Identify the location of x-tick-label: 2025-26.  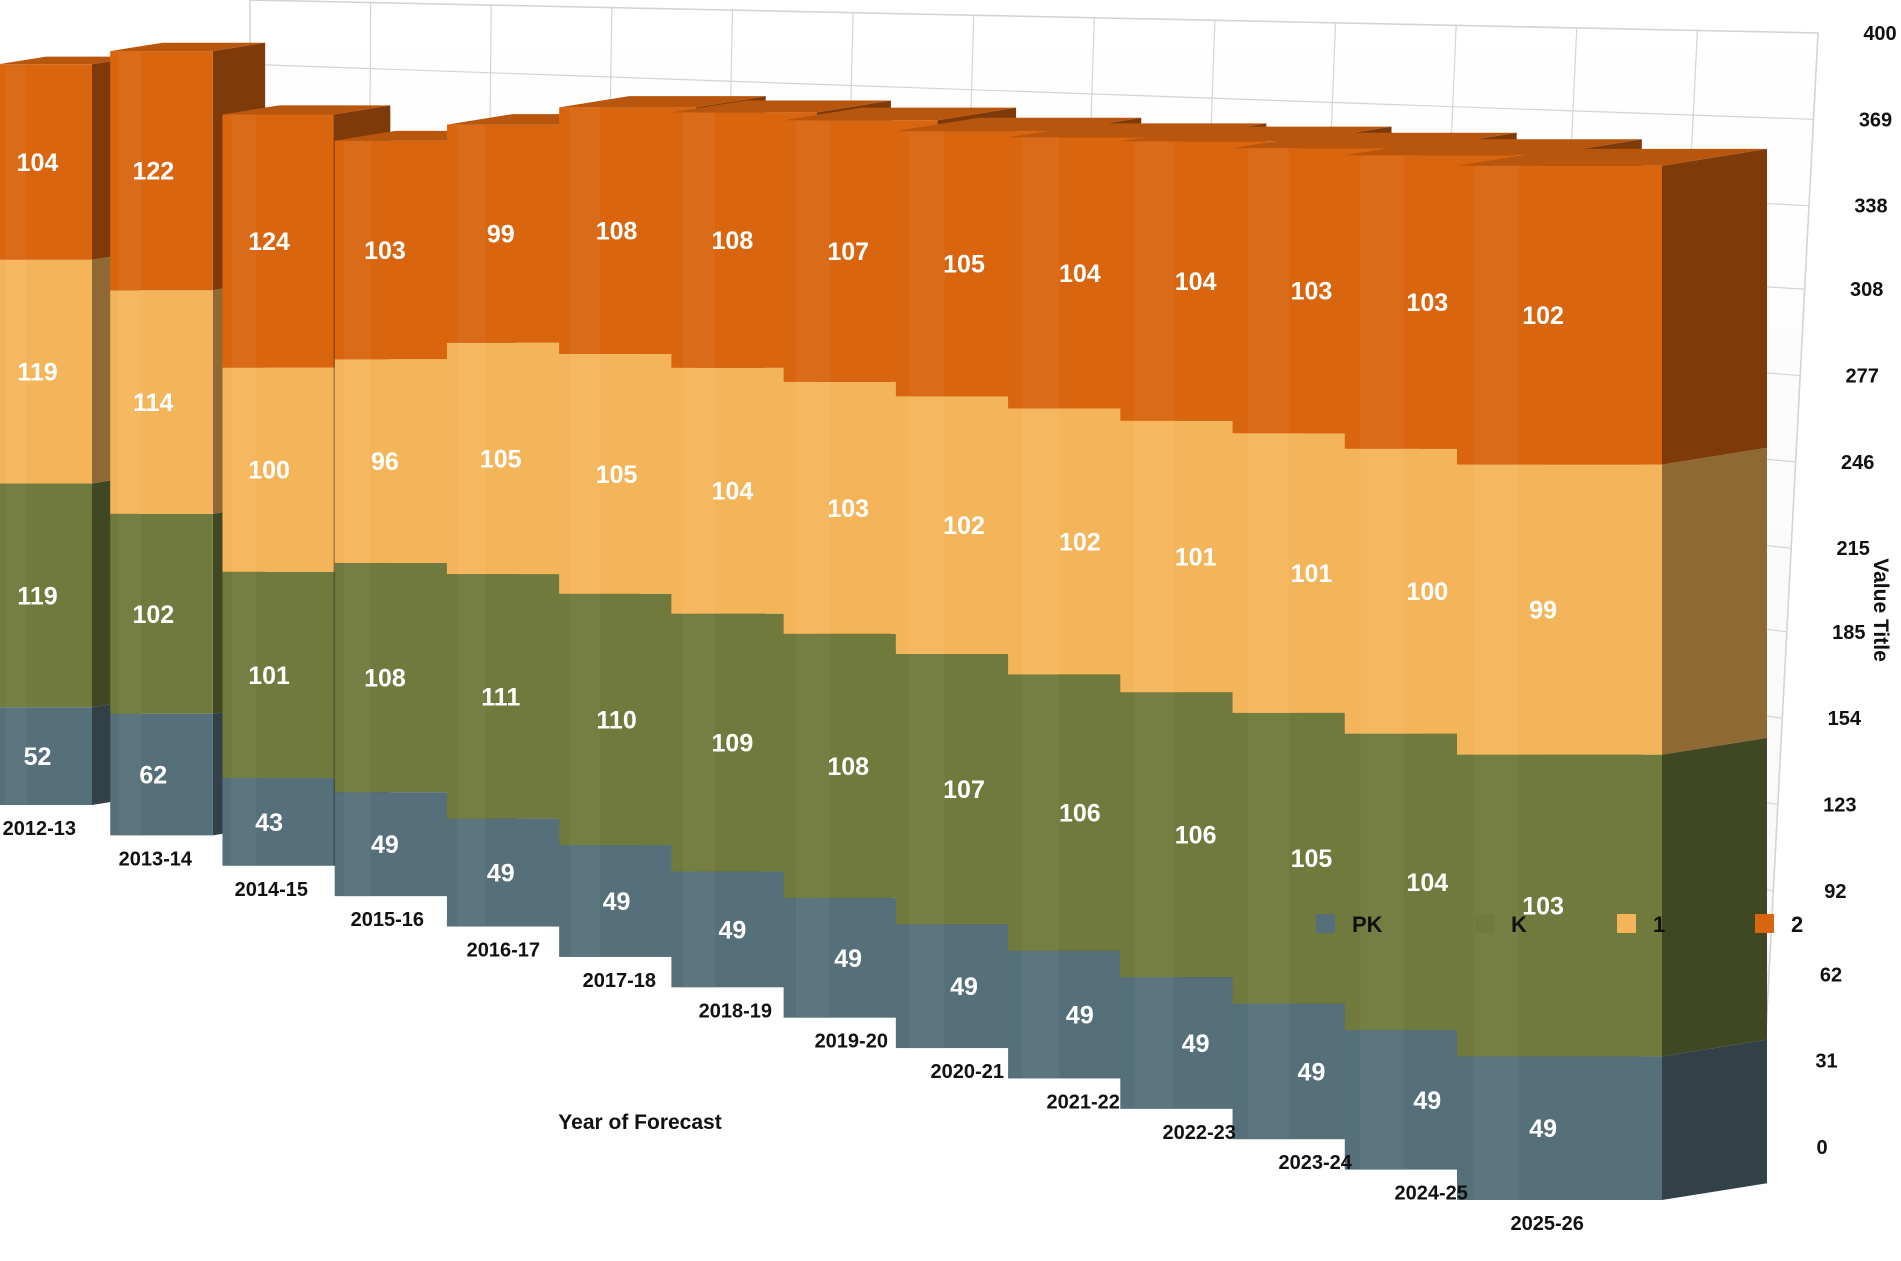
(1546, 1224).